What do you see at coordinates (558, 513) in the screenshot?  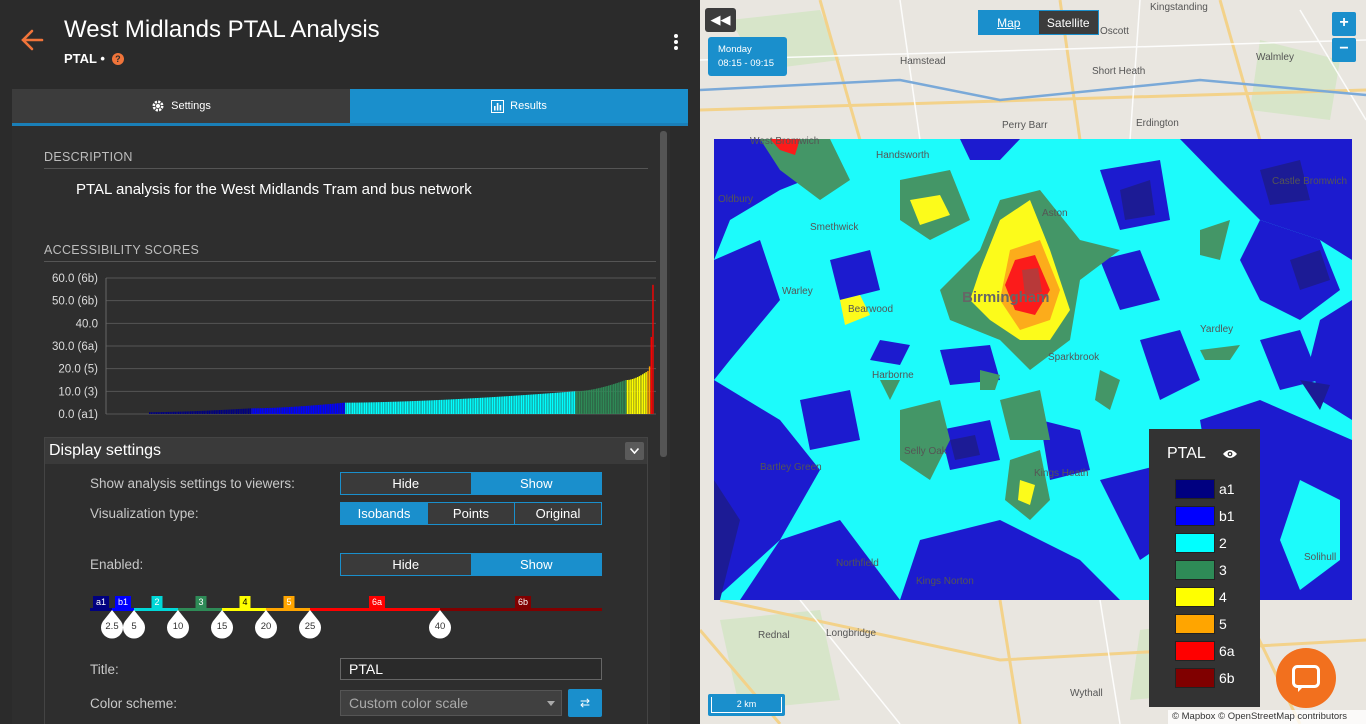 I see `viz-original-button: Original` at bounding box center [558, 513].